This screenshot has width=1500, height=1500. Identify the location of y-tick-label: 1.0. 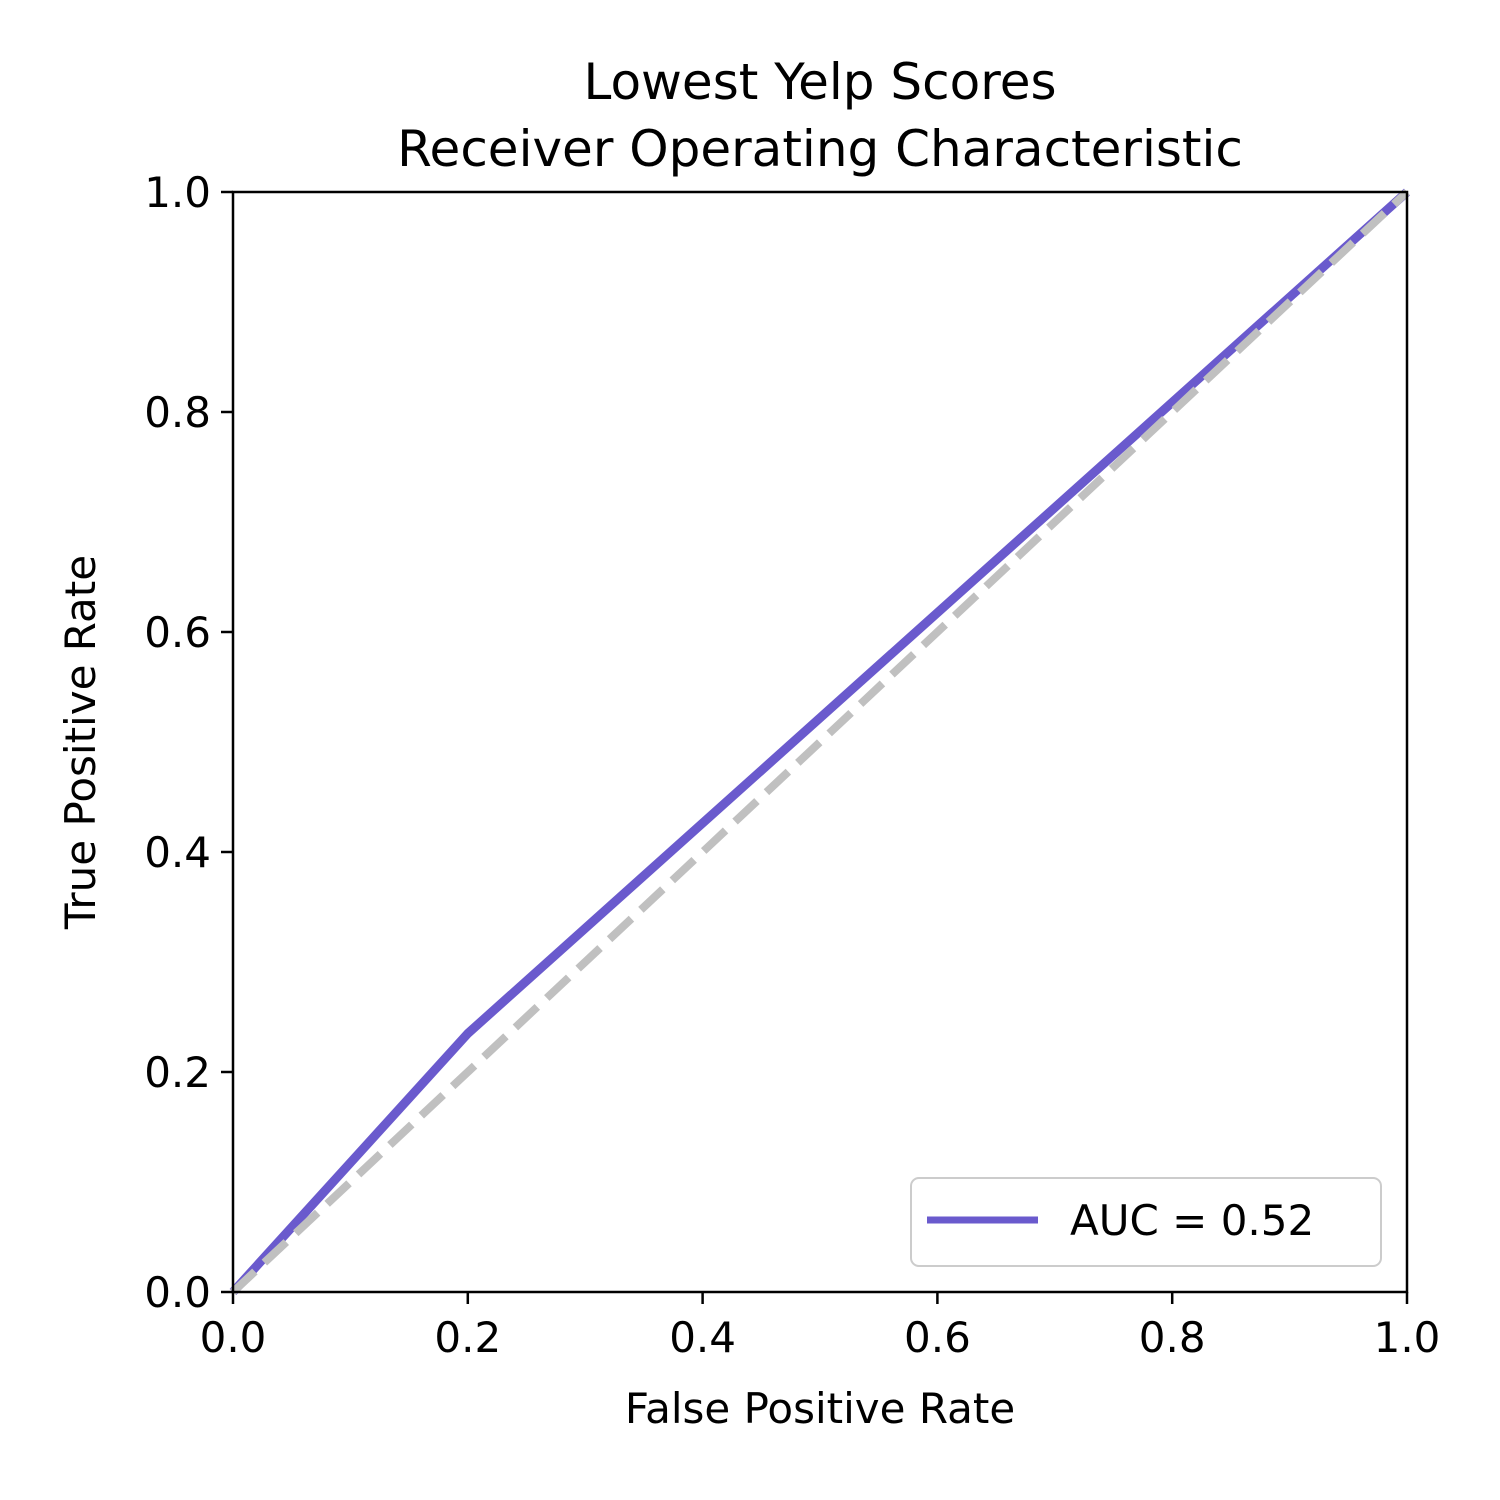
(177, 192).